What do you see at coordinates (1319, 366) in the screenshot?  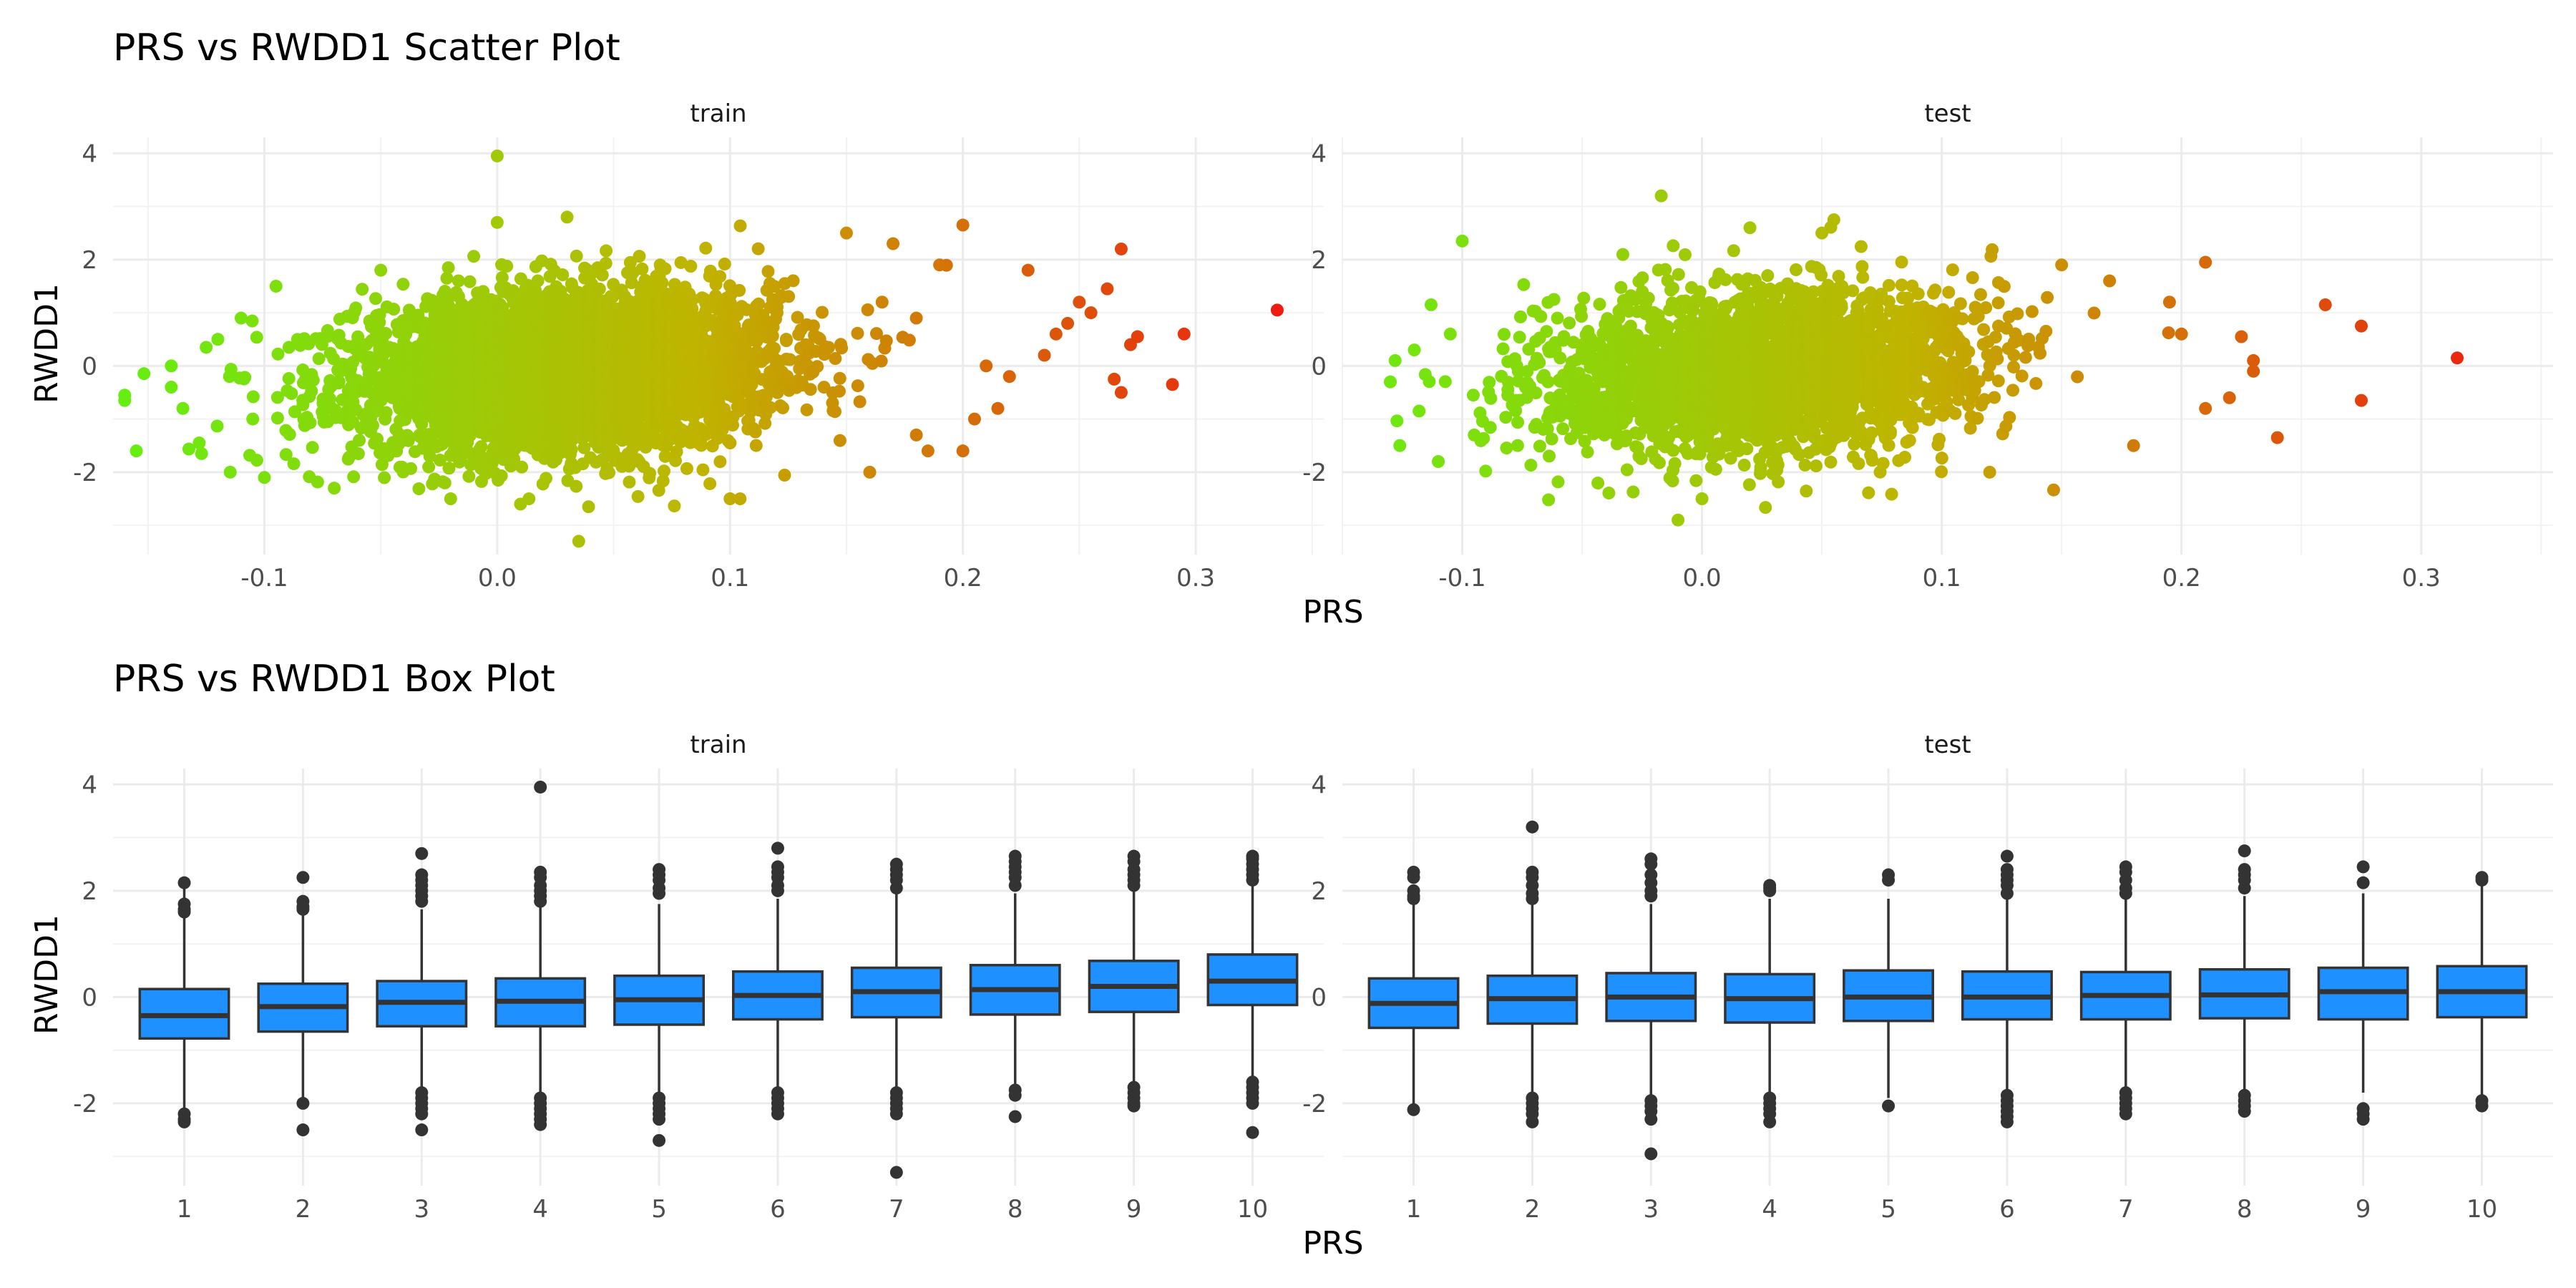 I see `scatter-test-y-tick-label: 0` at bounding box center [1319, 366].